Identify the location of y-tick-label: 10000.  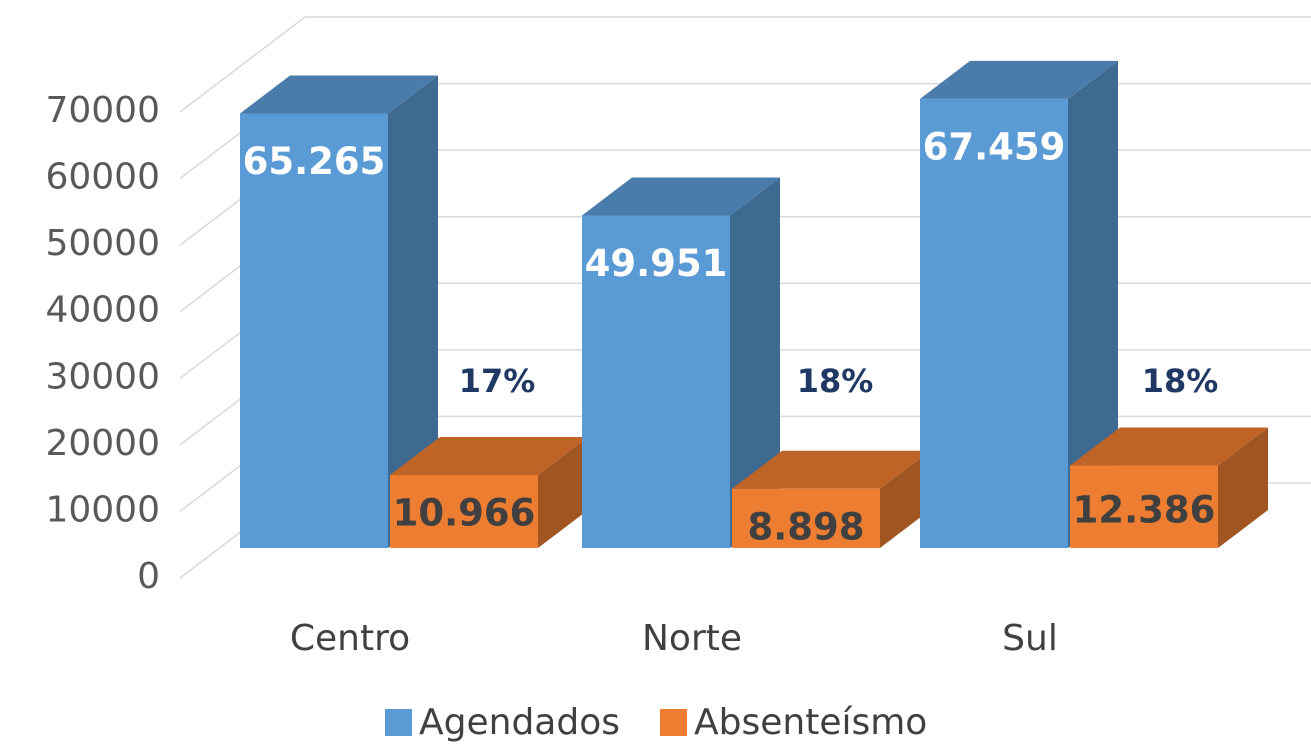
(102, 509).